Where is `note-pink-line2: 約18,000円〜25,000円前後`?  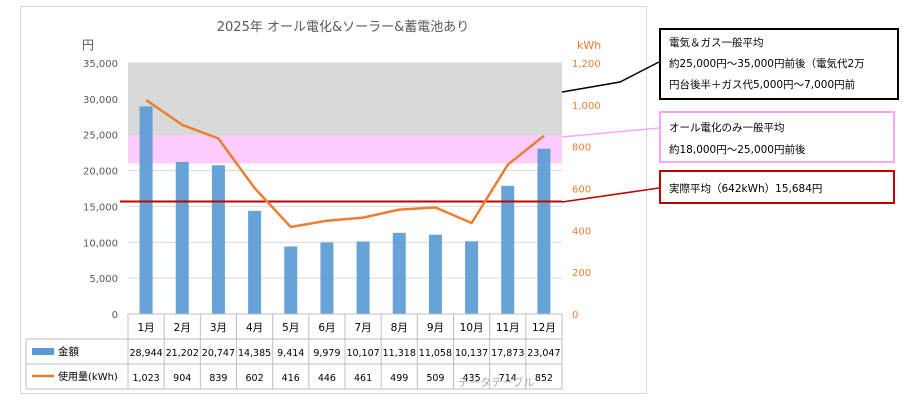
note-pink-line2: 約18,000円〜25,000円前後 is located at coordinates (737, 150).